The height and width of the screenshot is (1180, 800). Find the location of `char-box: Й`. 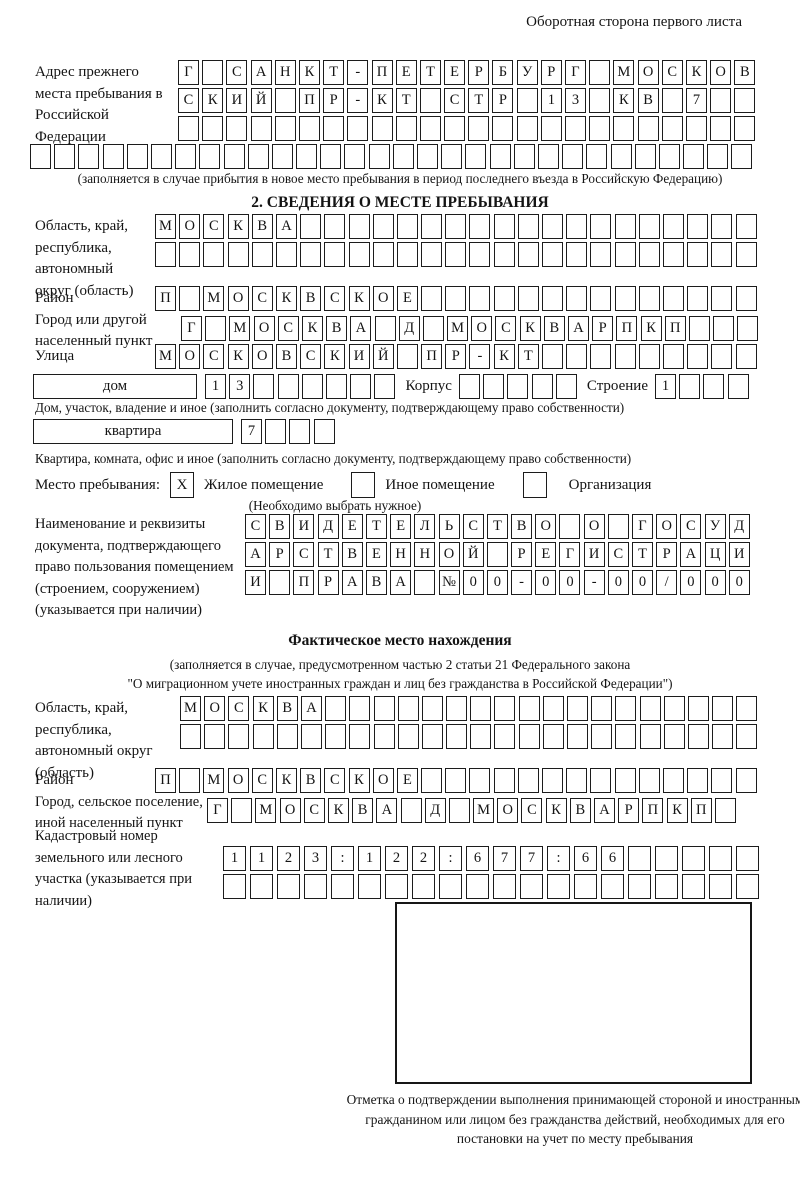

char-box: Й is located at coordinates (383, 356).